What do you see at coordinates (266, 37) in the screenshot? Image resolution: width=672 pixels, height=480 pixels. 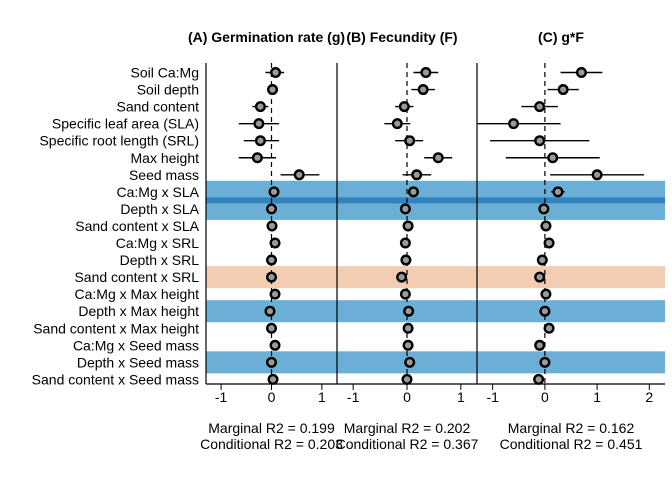 I see `panel-title: (A) Germination rate (g)` at bounding box center [266, 37].